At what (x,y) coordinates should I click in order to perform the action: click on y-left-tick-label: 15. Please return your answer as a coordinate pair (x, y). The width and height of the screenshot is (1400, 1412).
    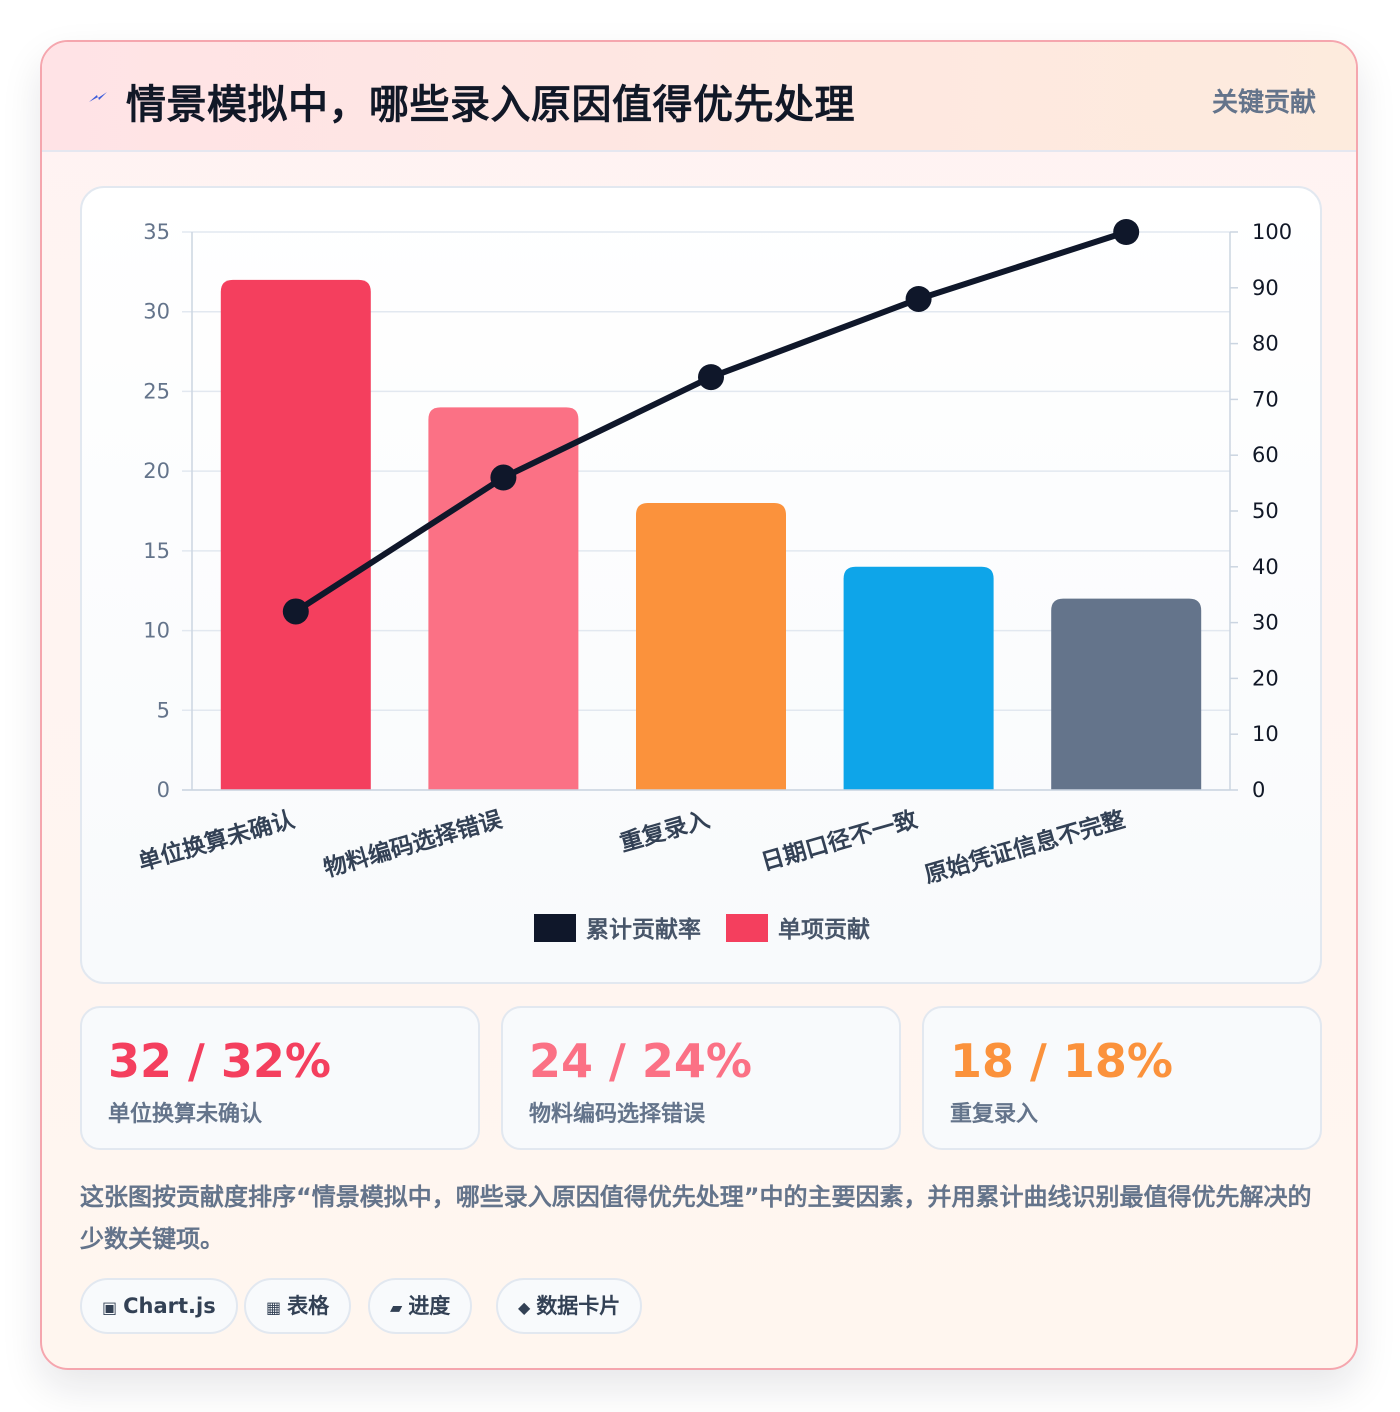
    Looking at the image, I should click on (156, 551).